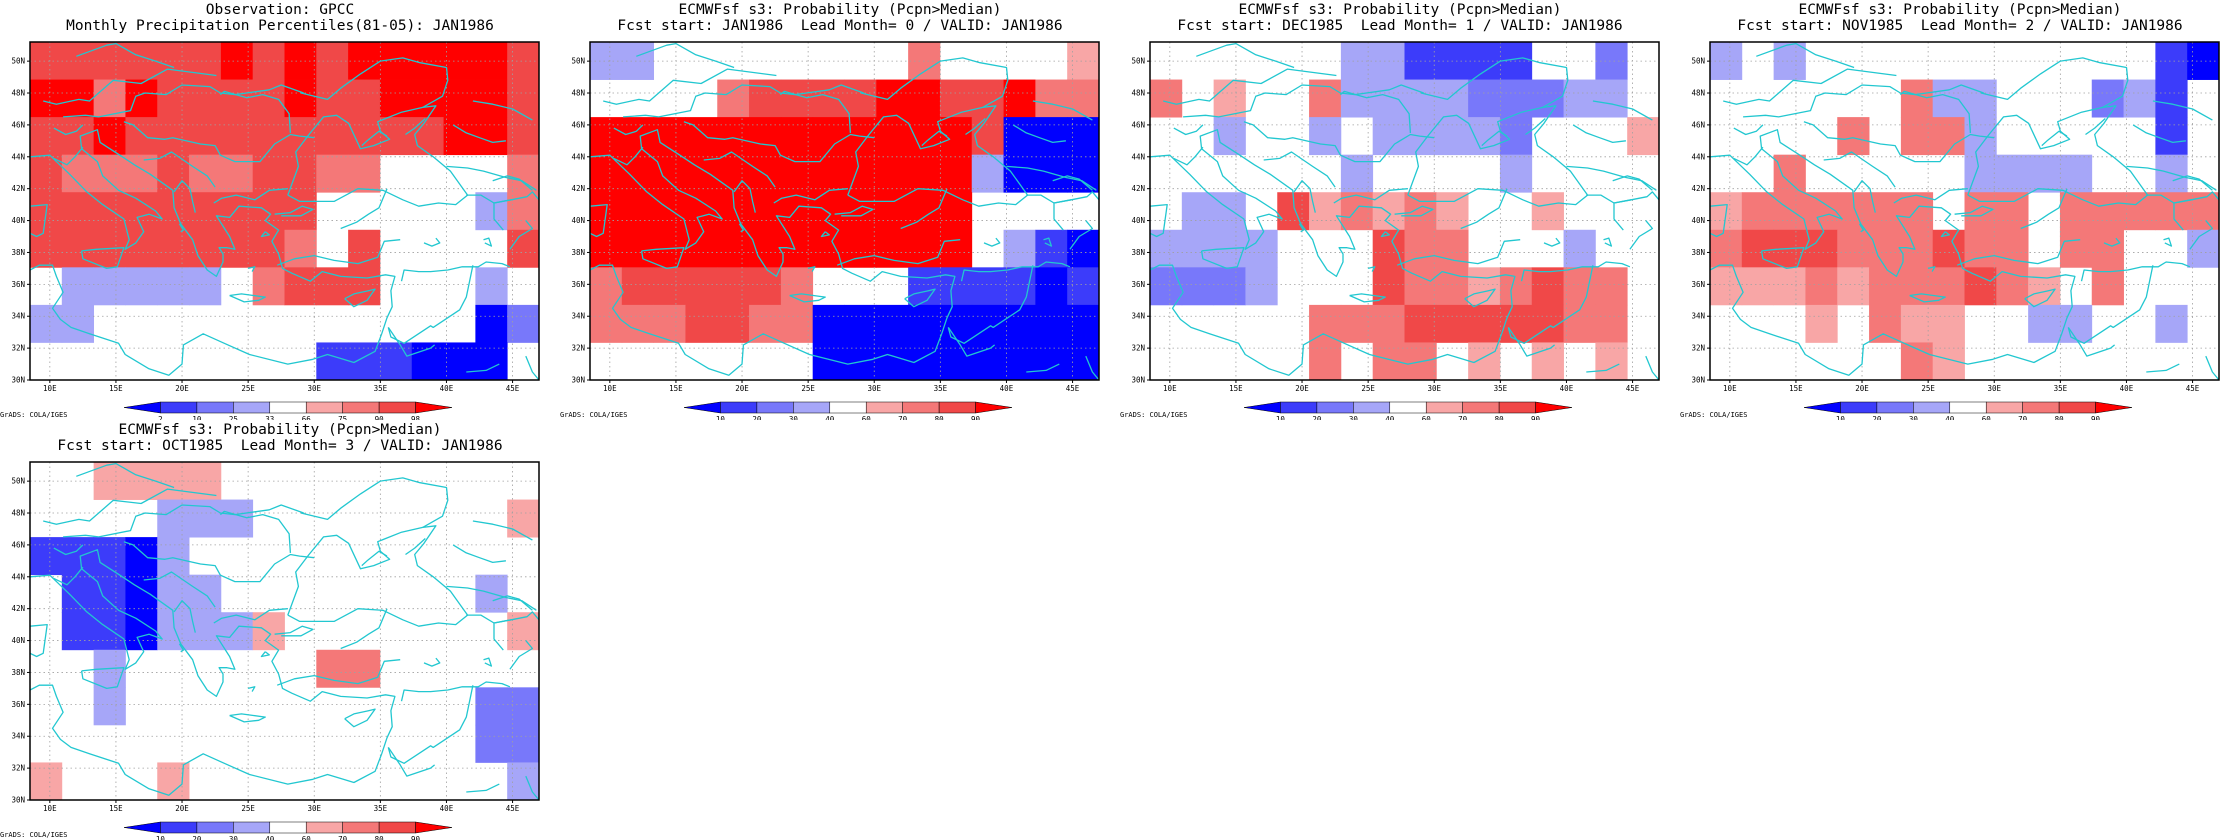 Image resolution: width=2240 pixels, height=840 pixels. I want to click on lon-tick-label: 15E, so click(116, 388).